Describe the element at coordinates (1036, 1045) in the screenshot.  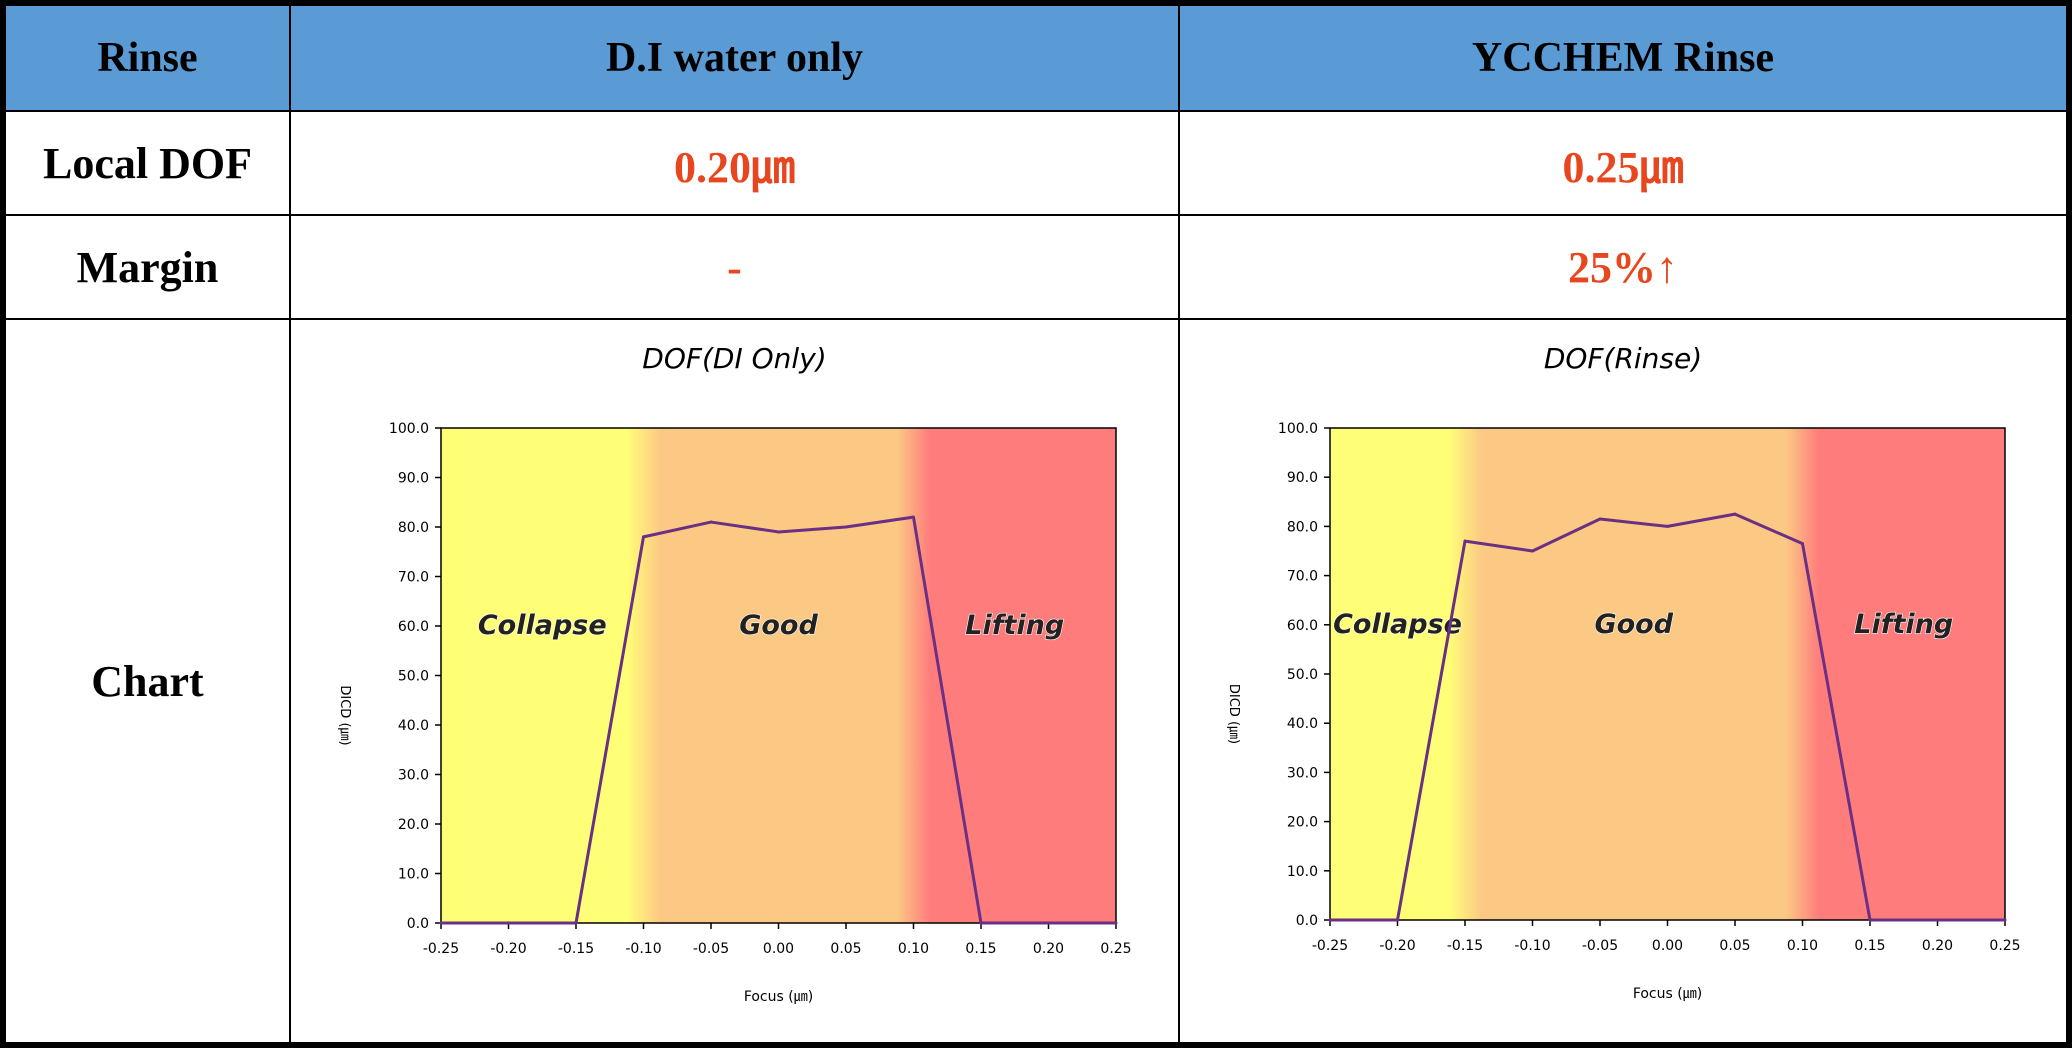
I see `table-border-bottom` at that location.